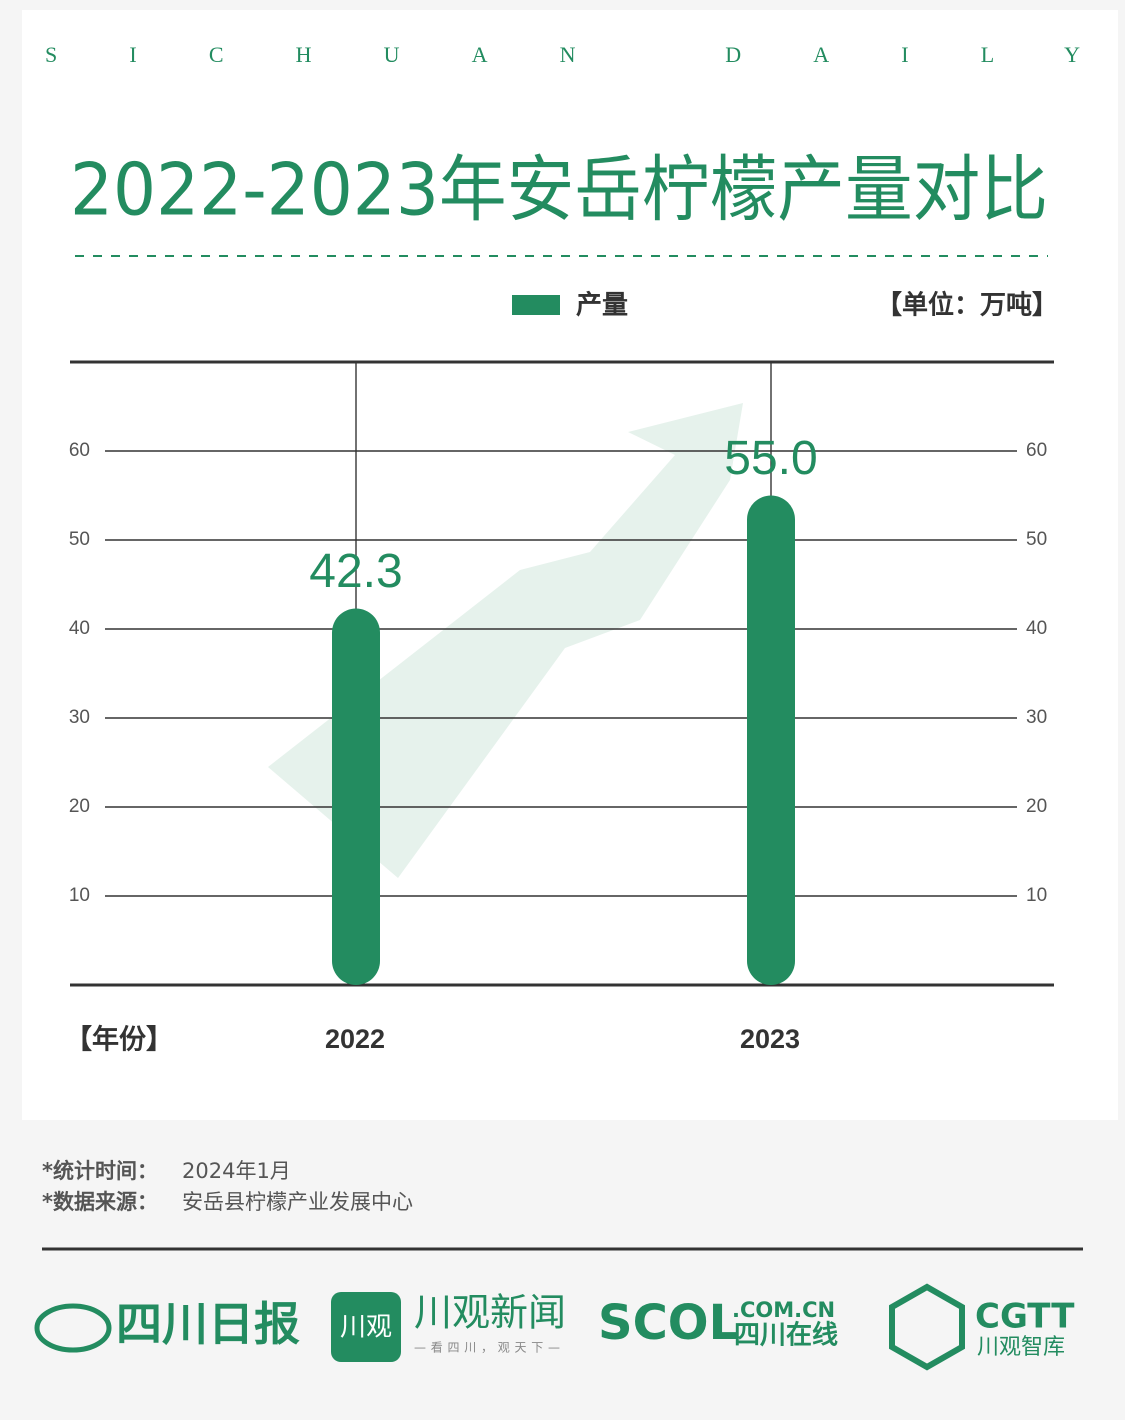 The height and width of the screenshot is (1420, 1125). What do you see at coordinates (562, 54) in the screenshot?
I see `masthead: SICHUAN DAILY` at bounding box center [562, 54].